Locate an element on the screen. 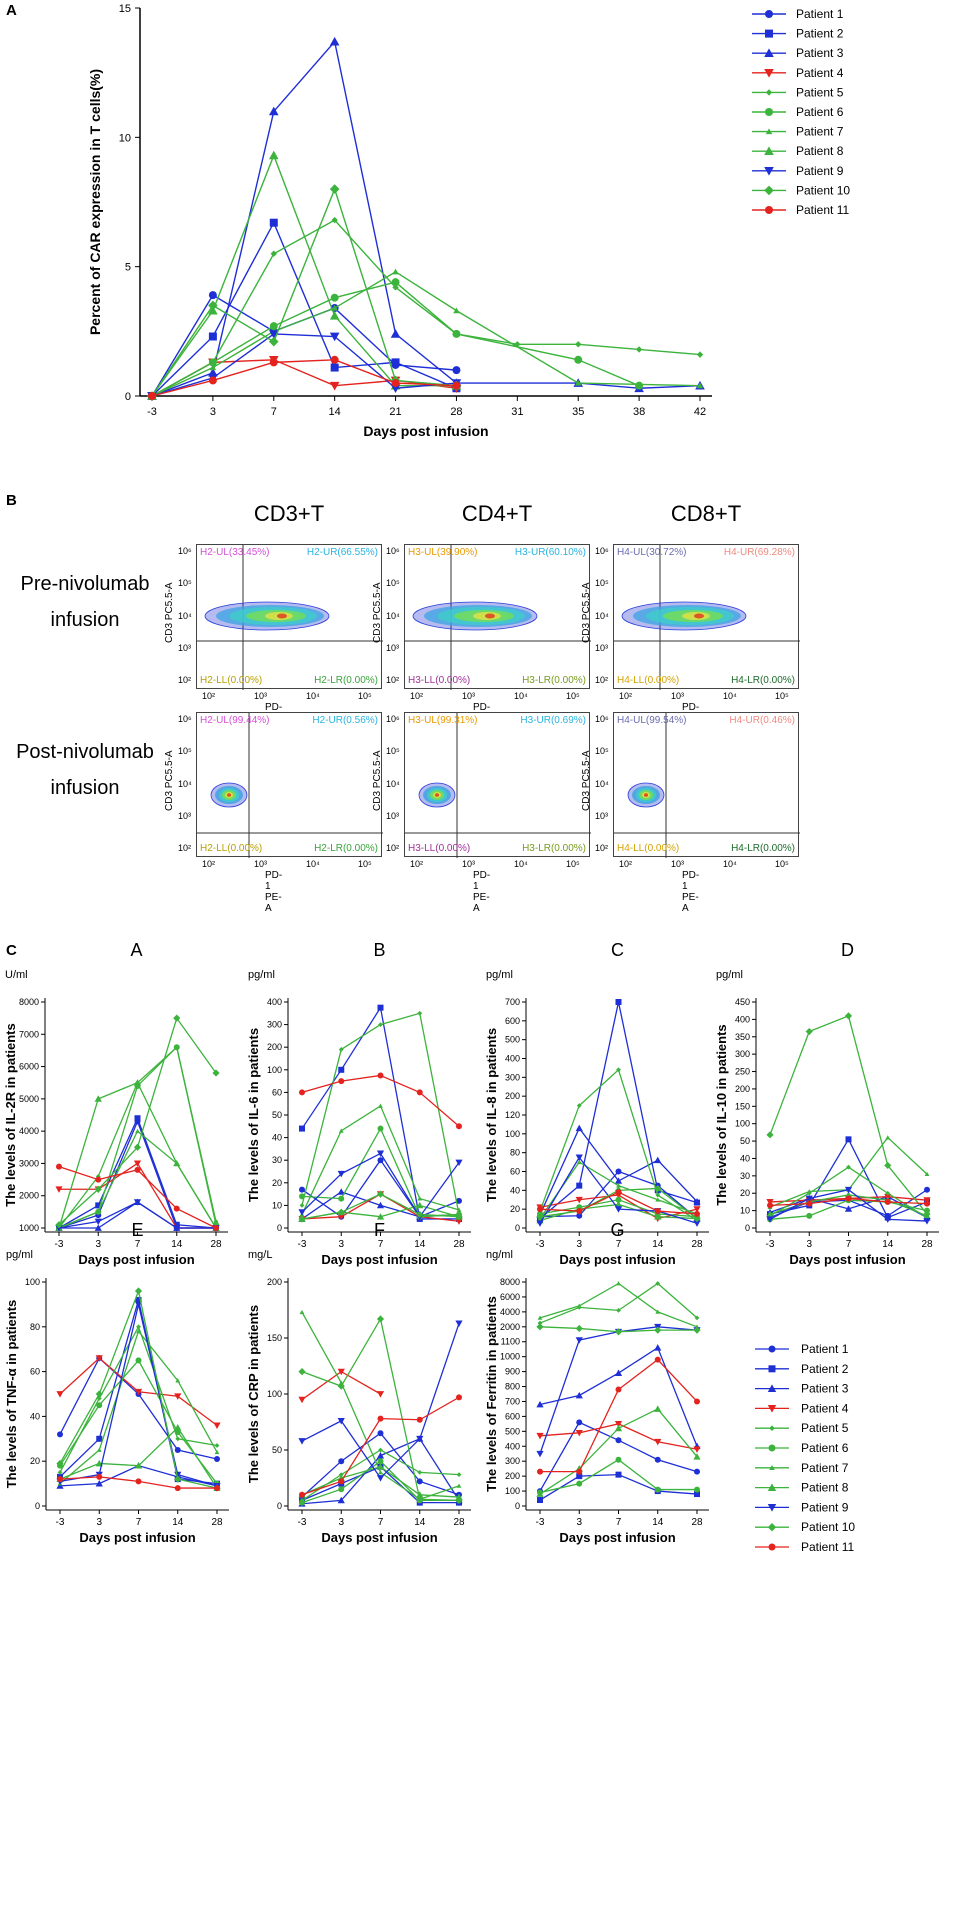  c-legend-label: Patient 2 is located at coordinates (825, 1369).